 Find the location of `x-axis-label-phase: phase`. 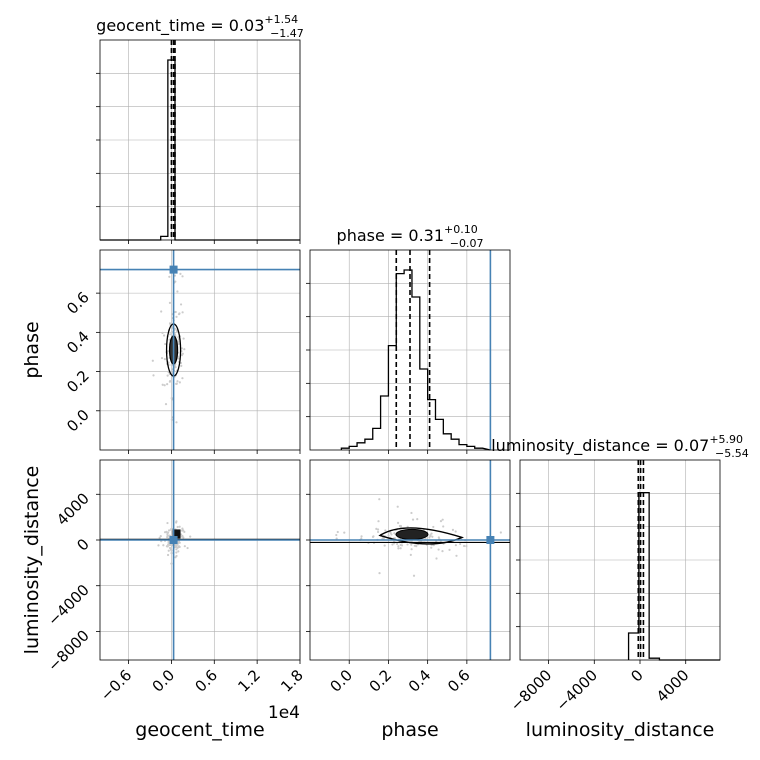

x-axis-label-phase: phase is located at coordinates (409, 730).